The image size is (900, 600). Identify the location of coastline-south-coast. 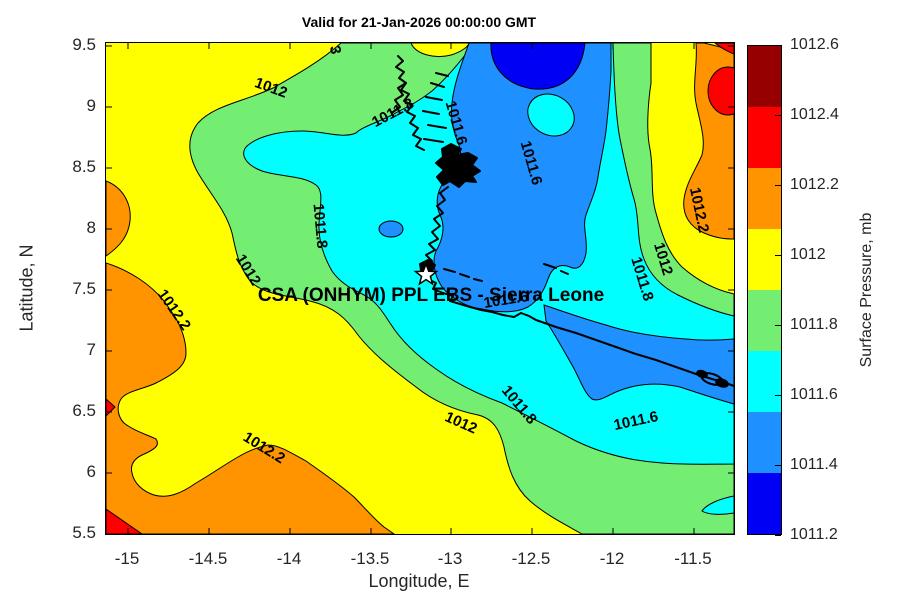
(579, 332).